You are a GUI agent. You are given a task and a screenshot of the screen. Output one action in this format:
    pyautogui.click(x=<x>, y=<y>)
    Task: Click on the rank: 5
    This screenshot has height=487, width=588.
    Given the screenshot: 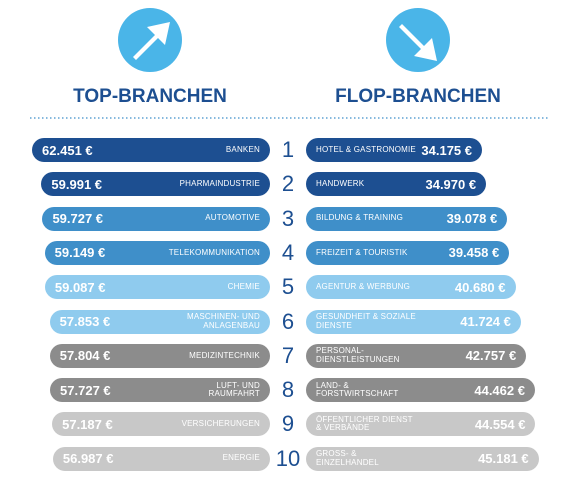 What is the action you would take?
    pyautogui.click(x=288, y=287)
    